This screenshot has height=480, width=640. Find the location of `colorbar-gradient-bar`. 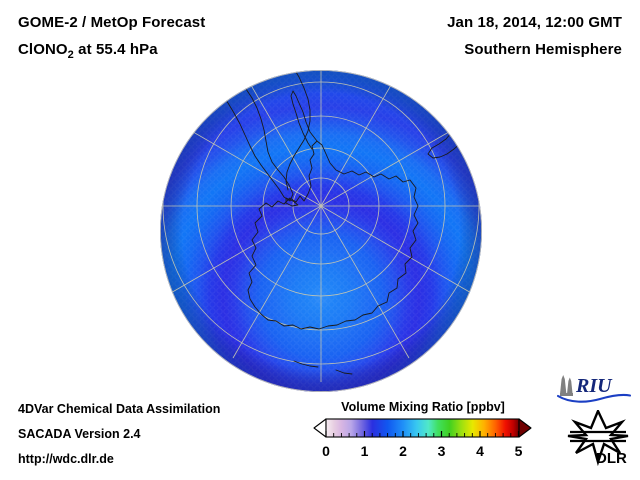

colorbar-gradient-bar is located at coordinates (422, 428).